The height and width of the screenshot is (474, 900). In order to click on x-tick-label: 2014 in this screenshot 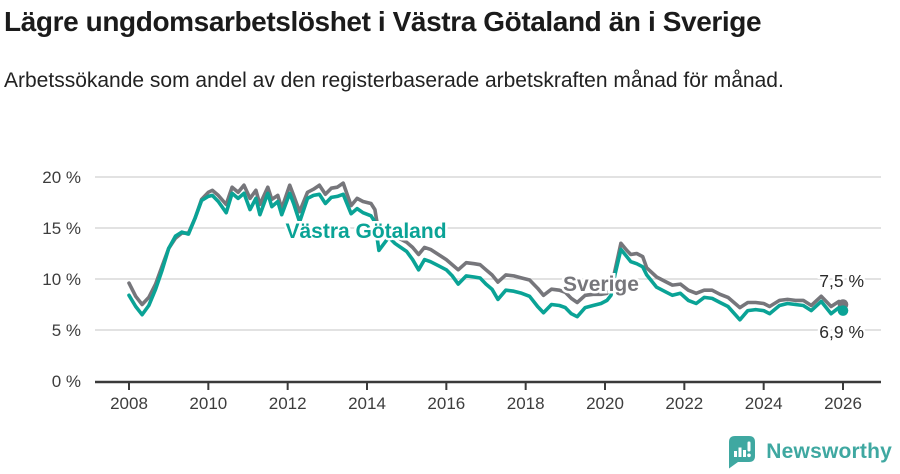, I will do `click(367, 403)`.